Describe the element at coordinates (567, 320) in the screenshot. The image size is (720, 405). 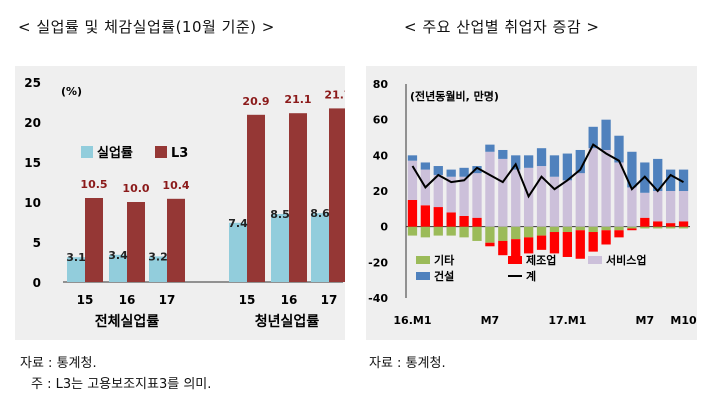
I see `x-tick-label: 17.M1` at that location.